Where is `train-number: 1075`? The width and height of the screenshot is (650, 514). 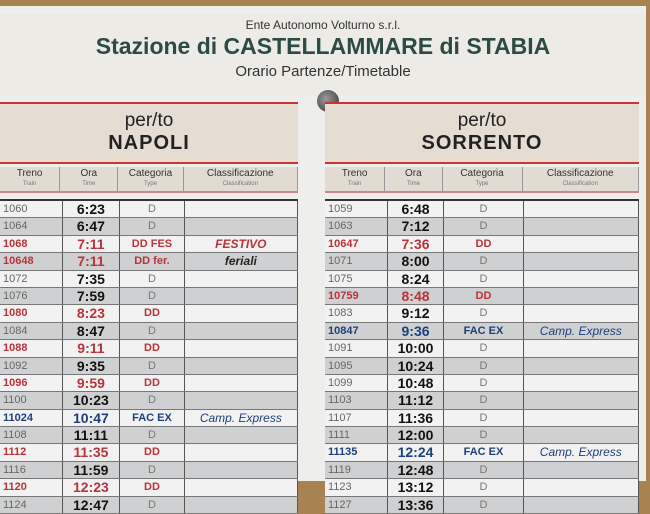 train-number: 1075 is located at coordinates (356, 278).